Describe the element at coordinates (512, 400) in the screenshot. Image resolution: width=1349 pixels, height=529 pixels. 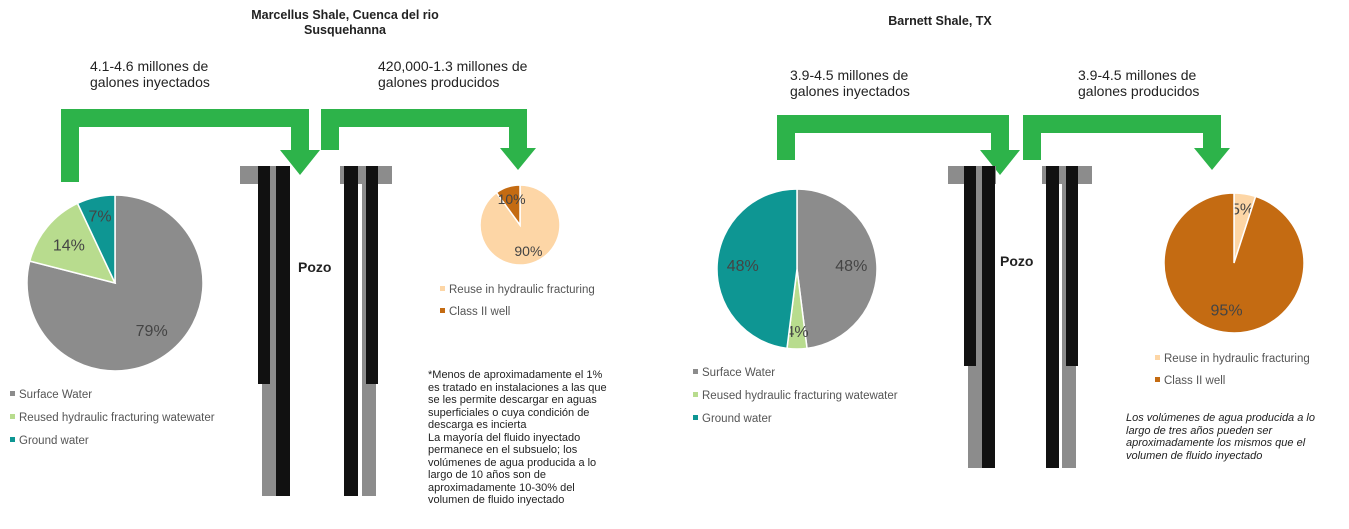
I see `note-line: se les permite descargar en aguas` at that location.